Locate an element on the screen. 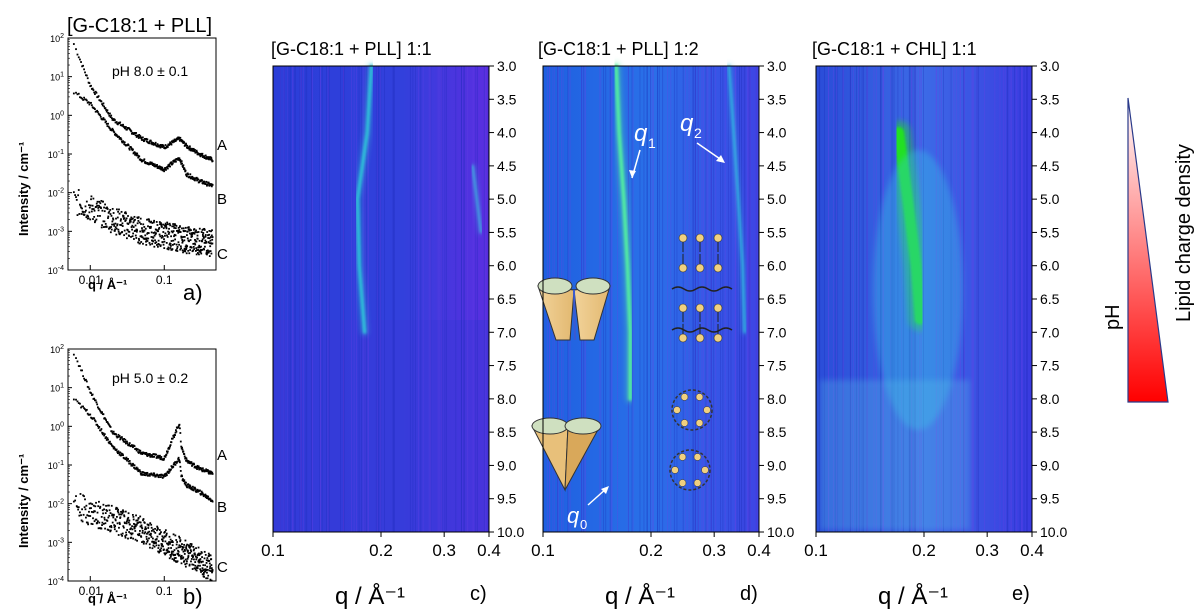 The image size is (1199, 612). y-tick-label-e: 4.0 is located at coordinates (1050, 133).